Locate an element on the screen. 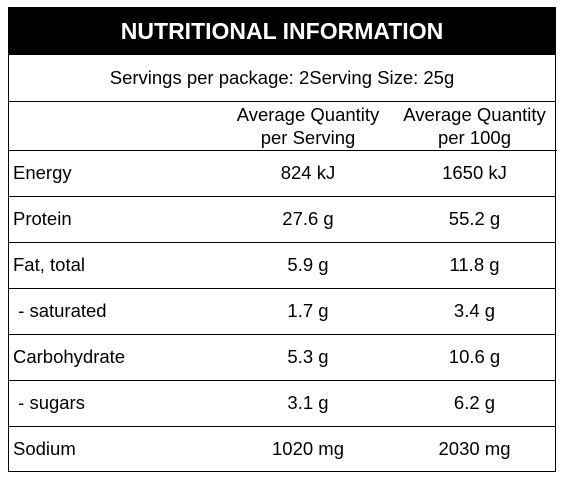 This screenshot has width=565, height=481. nutrient-name: Protein is located at coordinates (42, 218).